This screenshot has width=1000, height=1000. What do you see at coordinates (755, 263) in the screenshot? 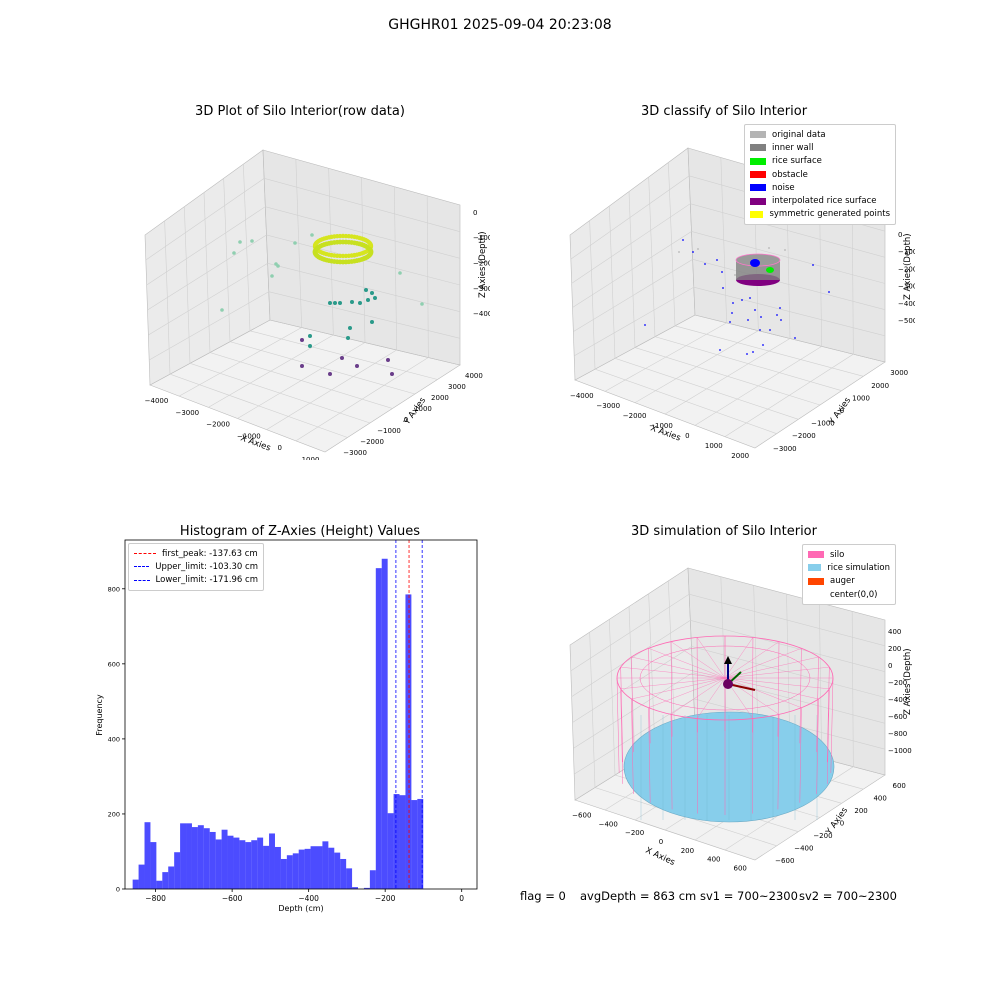
I see `noise-cluster` at bounding box center [755, 263].